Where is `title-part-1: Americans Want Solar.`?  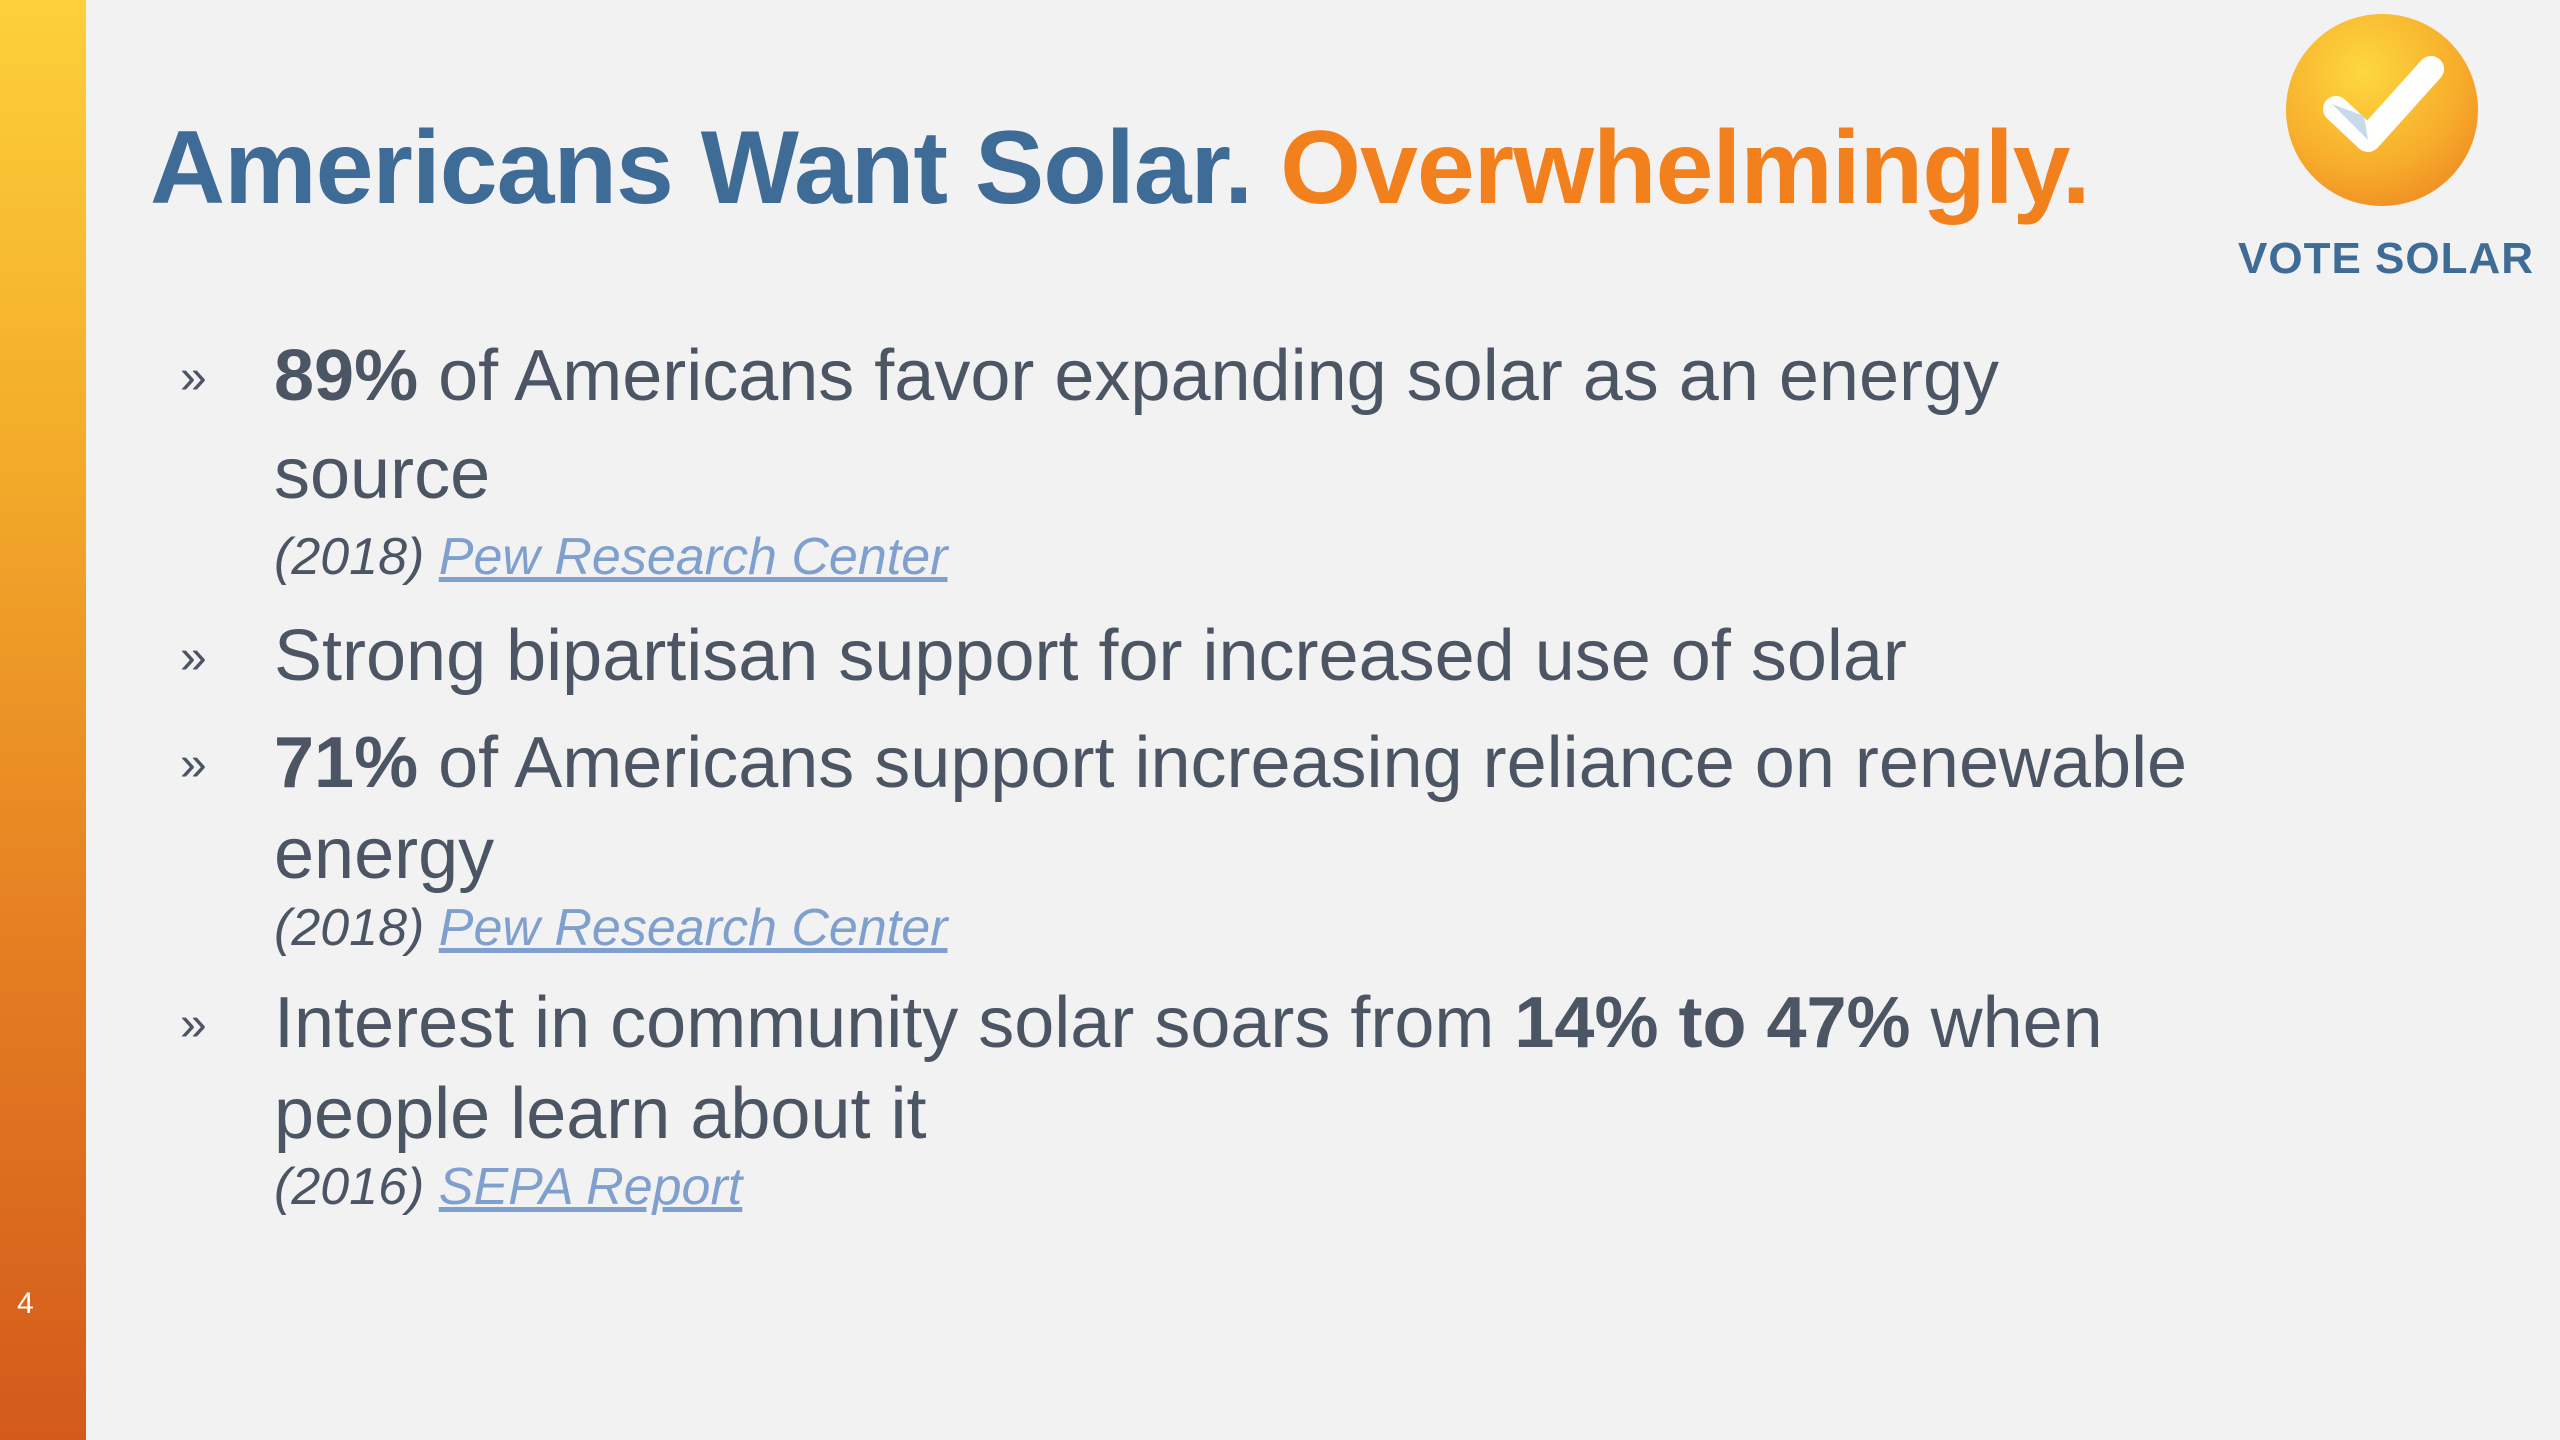 title-part-1: Americans Want Solar. is located at coordinates (701, 168).